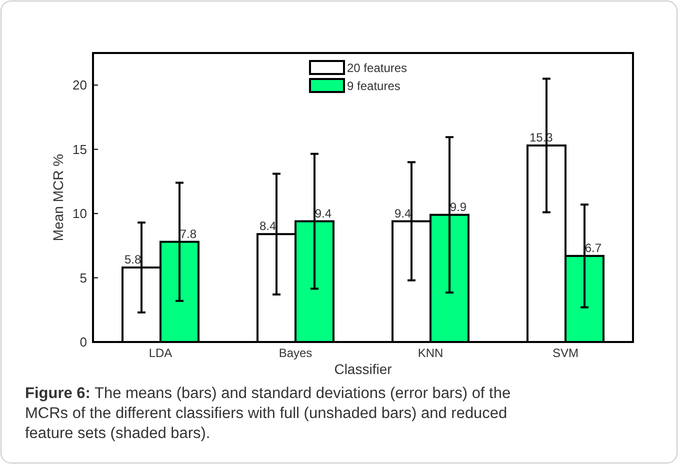 The width and height of the screenshot is (678, 464). I want to click on data-label: 6.7, so click(593, 247).